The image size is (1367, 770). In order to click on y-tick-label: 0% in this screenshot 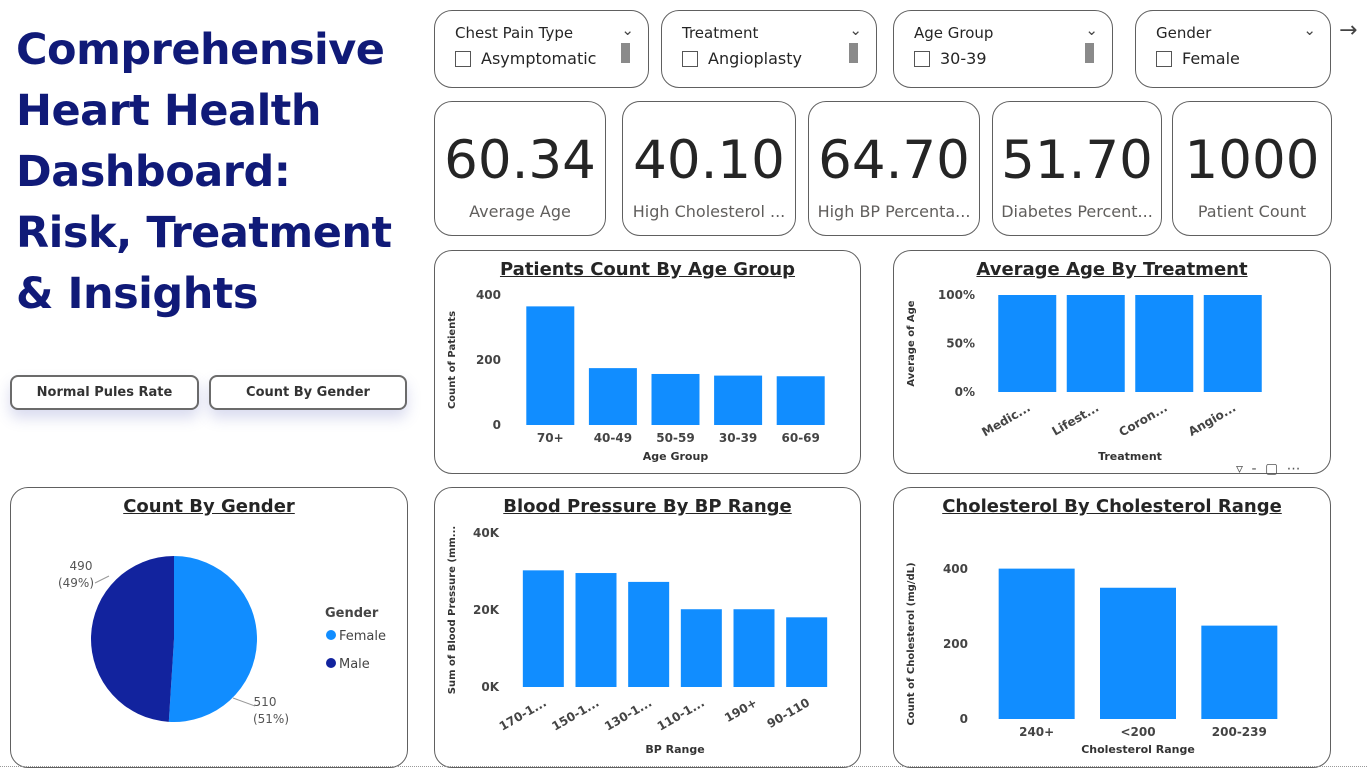, I will do `click(965, 392)`.